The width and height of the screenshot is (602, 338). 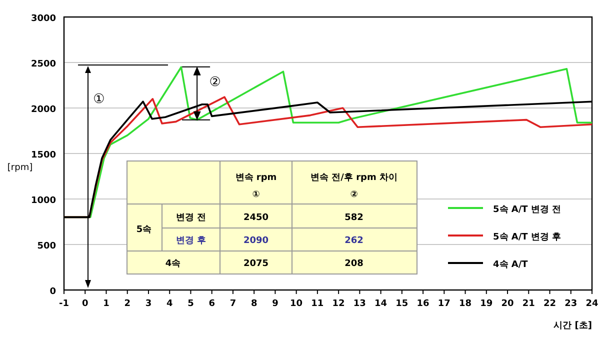 I want to click on y-tick-label: 1000, so click(x=43, y=201).